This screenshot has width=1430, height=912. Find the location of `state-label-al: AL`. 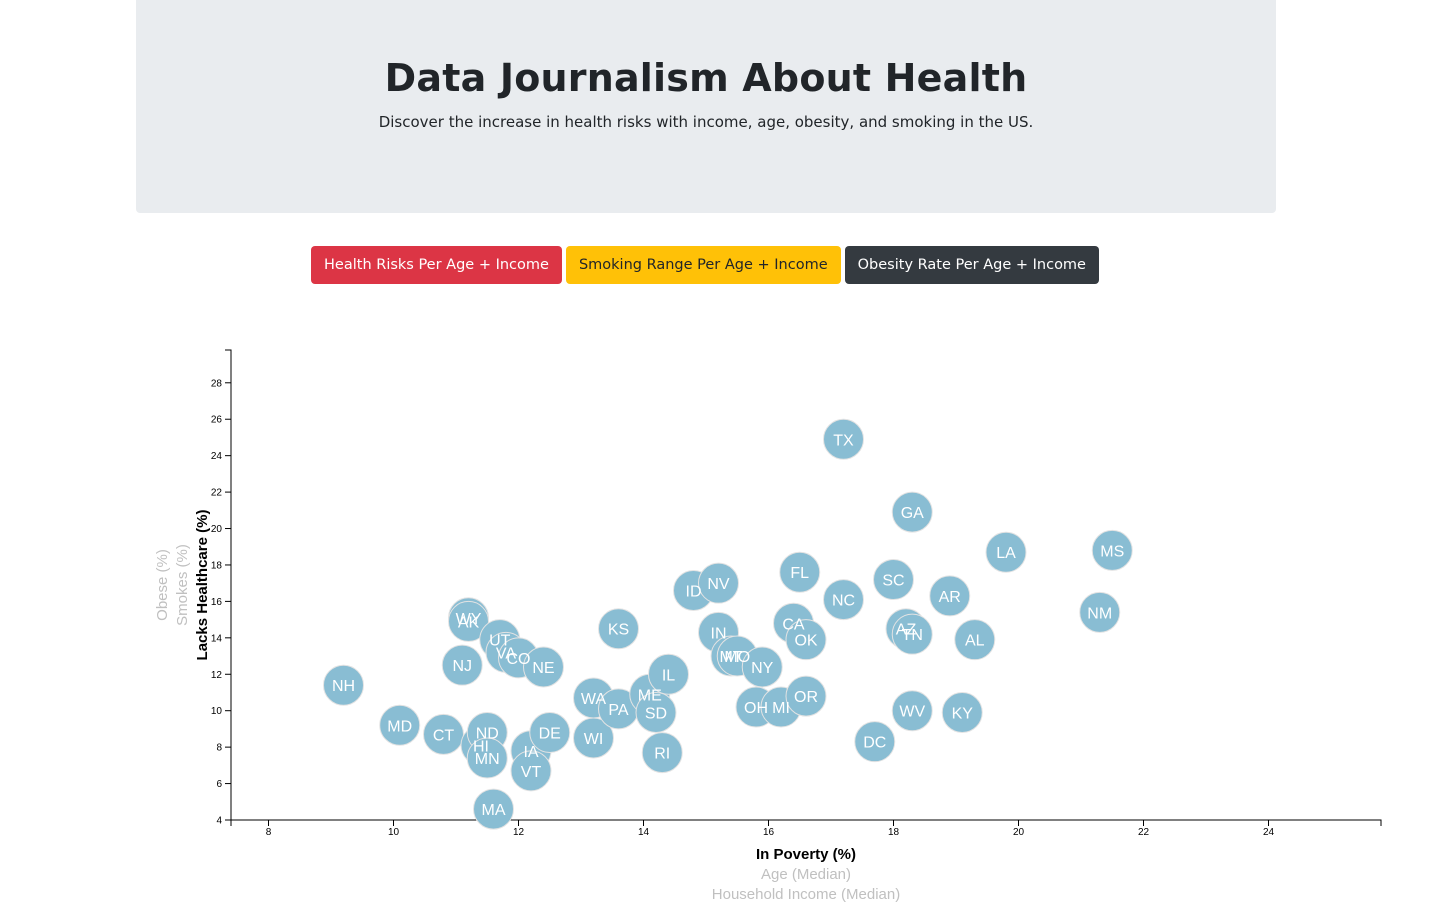

state-label-al: AL is located at coordinates (975, 641).